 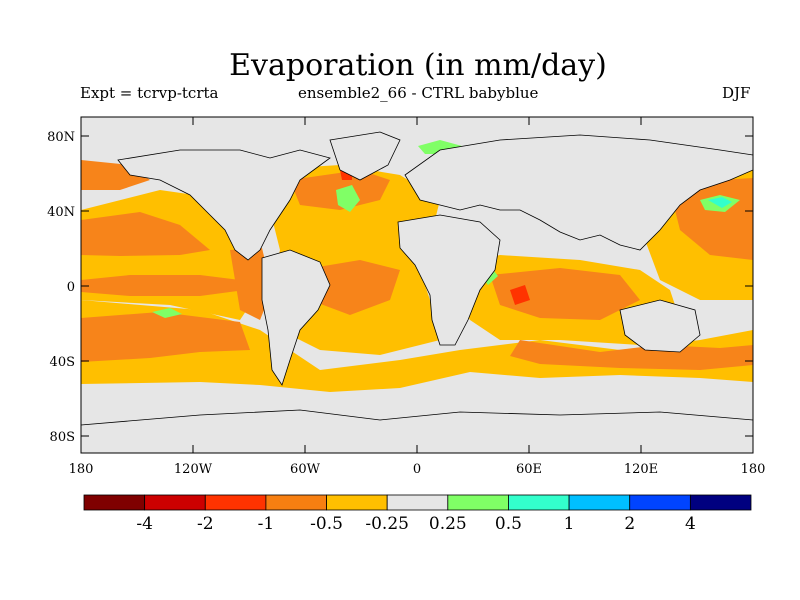 I want to click on colorbar-label: 2, so click(x=629, y=524).